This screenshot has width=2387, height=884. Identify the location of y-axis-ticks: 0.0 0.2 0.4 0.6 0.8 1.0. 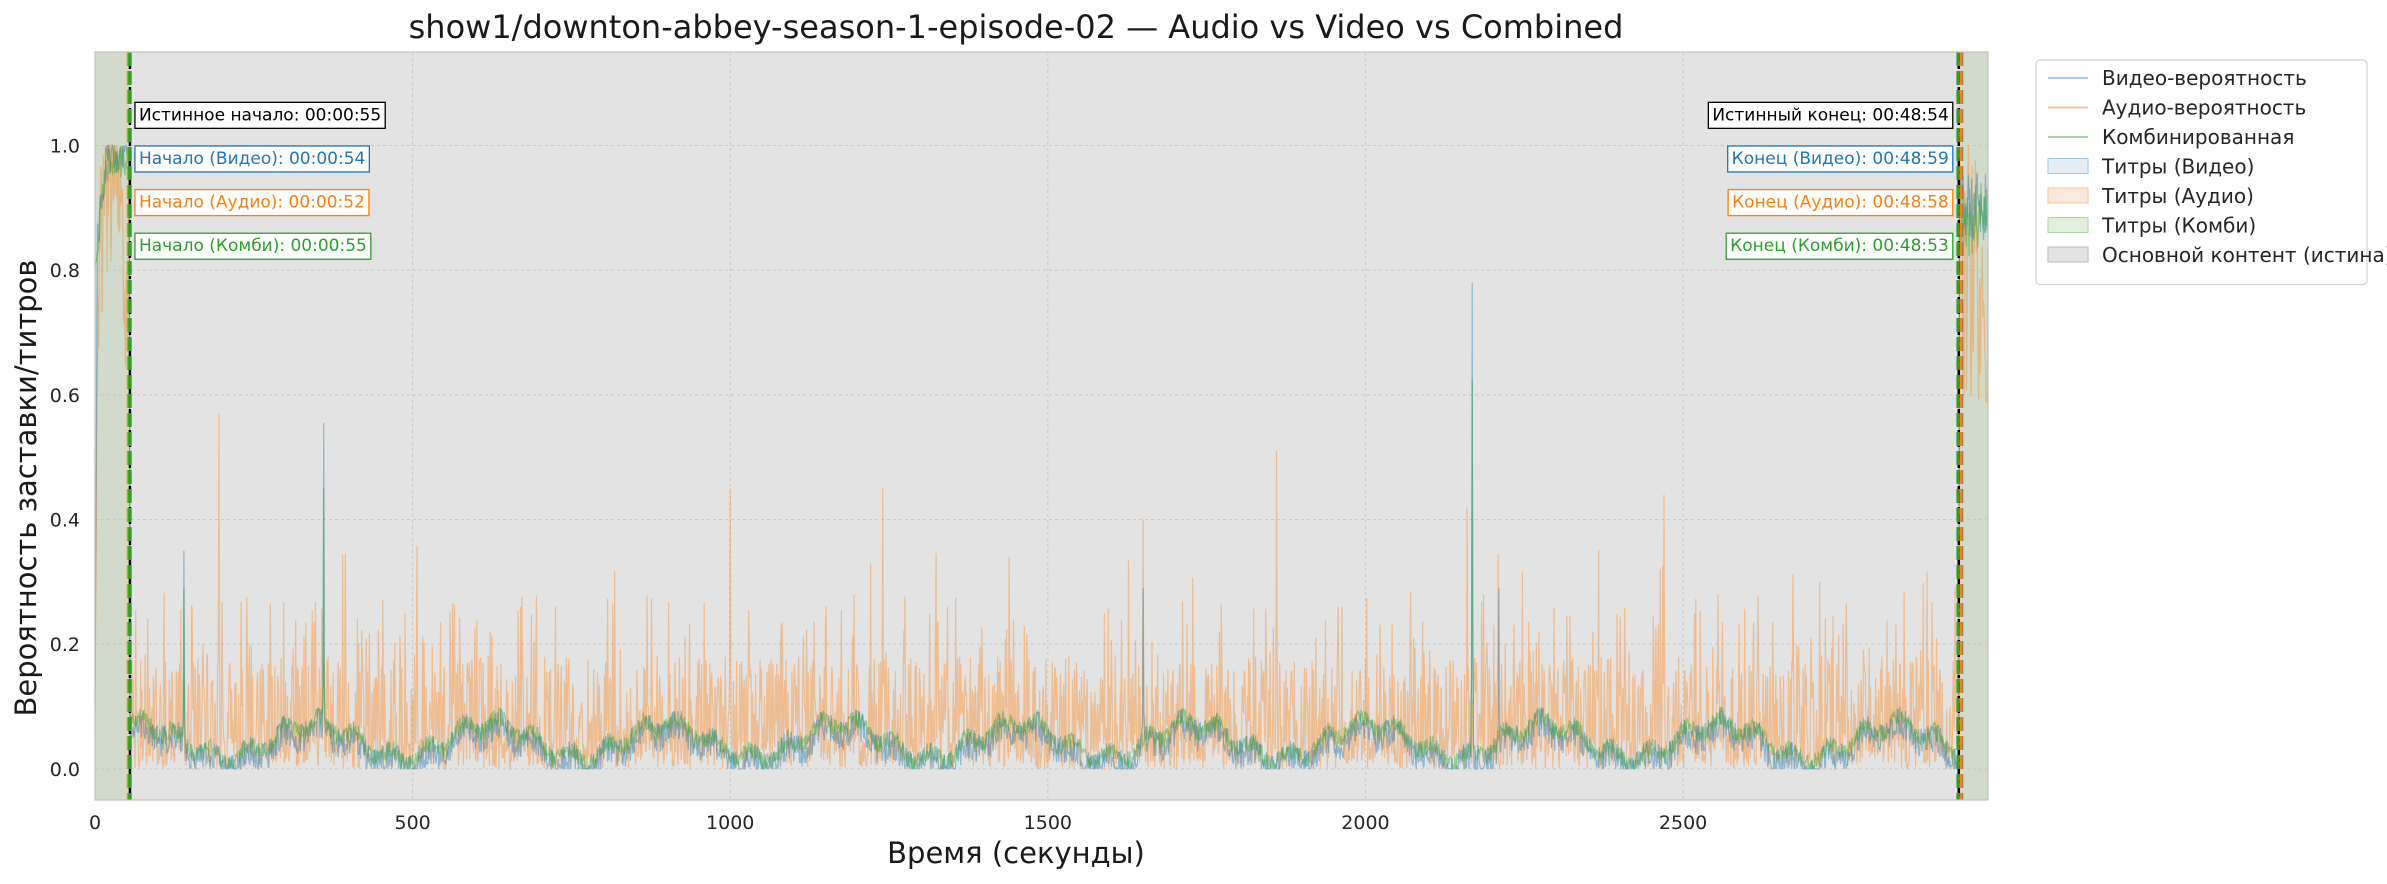
(65, 458).